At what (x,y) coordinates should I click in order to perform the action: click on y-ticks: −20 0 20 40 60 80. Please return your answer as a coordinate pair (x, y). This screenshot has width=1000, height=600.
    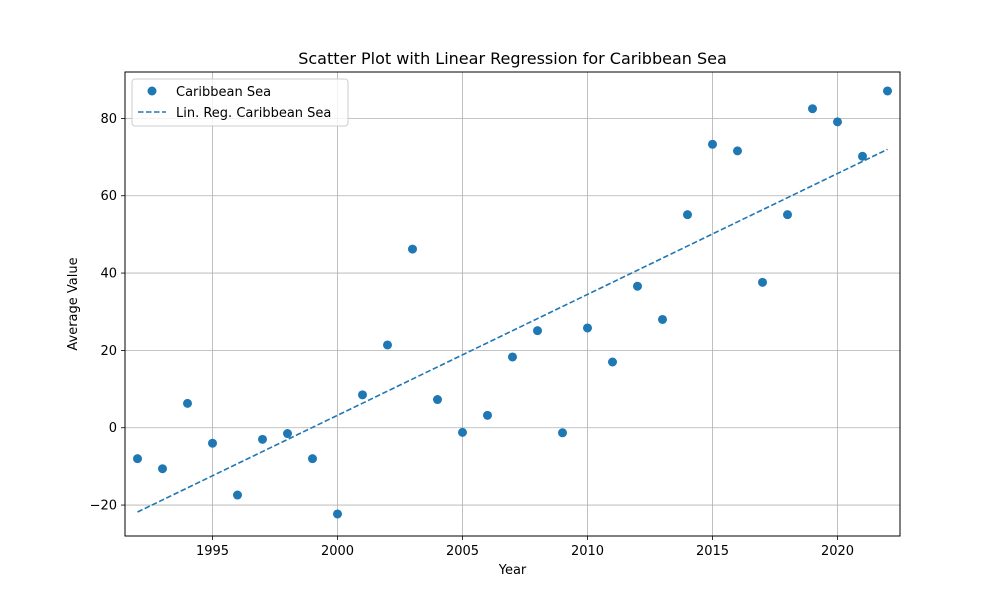
    Looking at the image, I should click on (107, 313).